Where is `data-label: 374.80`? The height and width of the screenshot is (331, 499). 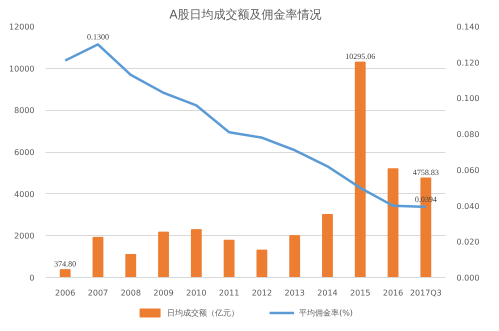 data-label: 374.80 is located at coordinates (65, 264).